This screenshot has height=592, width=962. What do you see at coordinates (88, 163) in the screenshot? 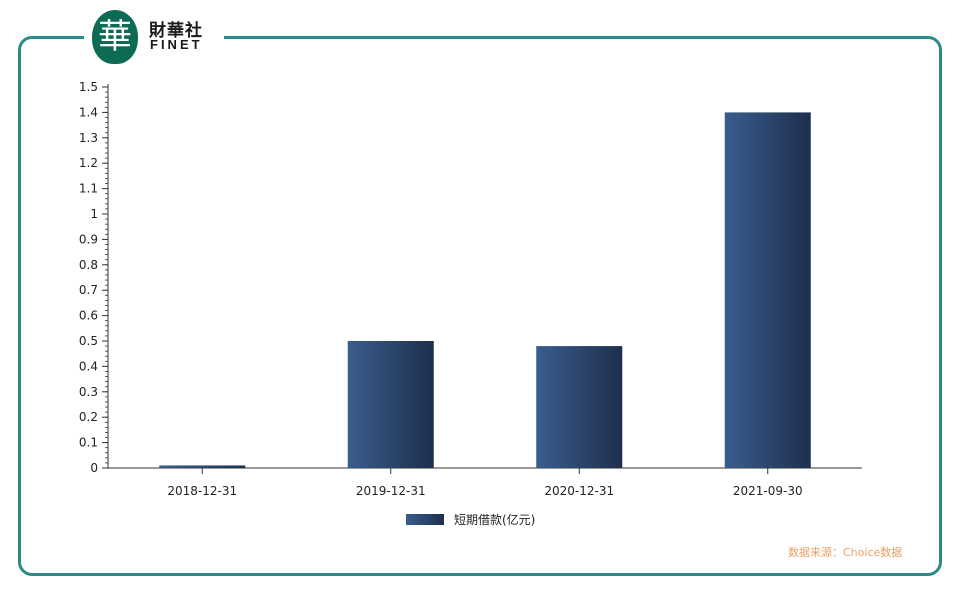
I see `y-tick-label: 1.2` at bounding box center [88, 163].